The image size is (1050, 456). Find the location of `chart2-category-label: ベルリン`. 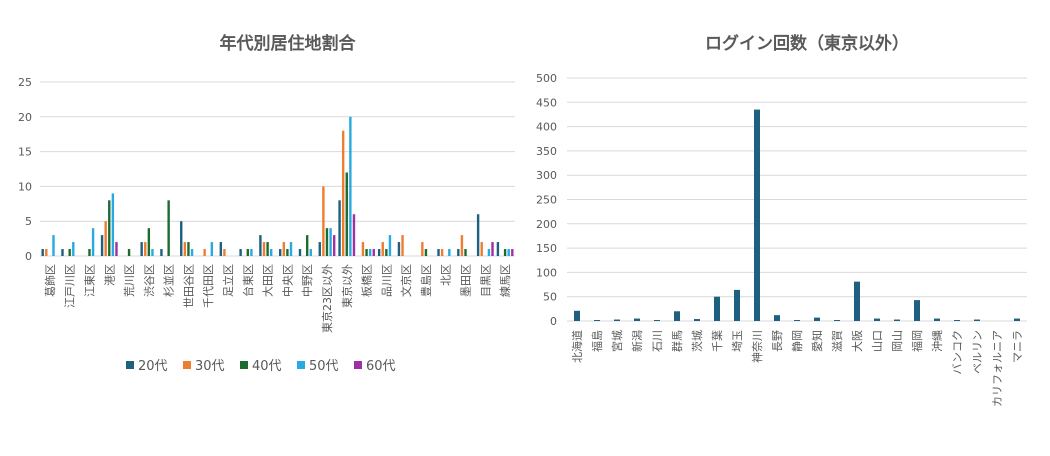

chart2-category-label: ベルリン is located at coordinates (977, 352).